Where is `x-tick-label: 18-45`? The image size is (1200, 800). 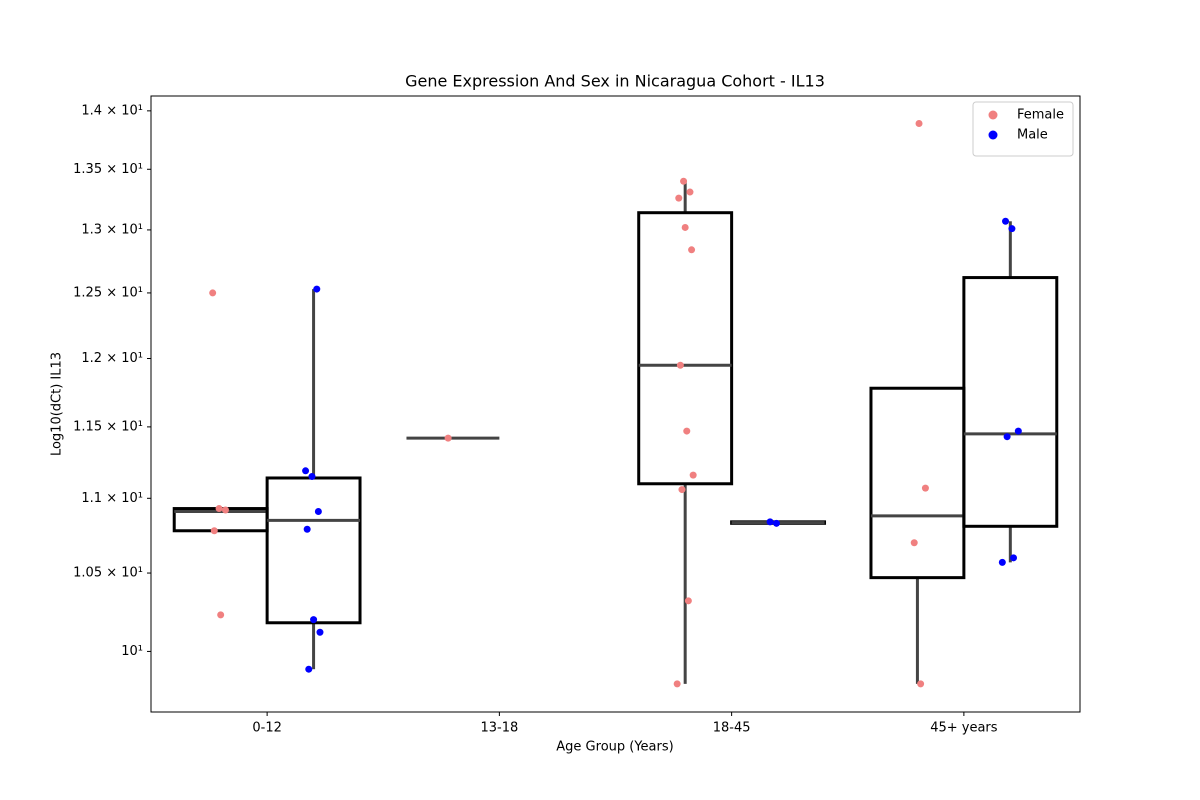
x-tick-label: 18-45 is located at coordinates (732, 728).